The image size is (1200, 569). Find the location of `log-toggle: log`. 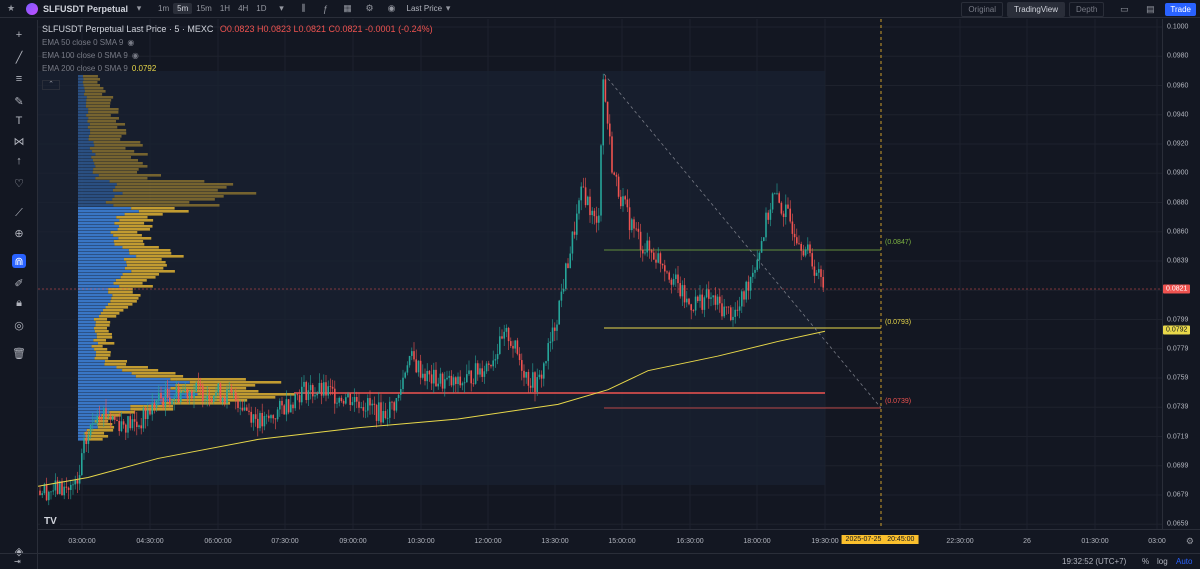

log-toggle: log is located at coordinates (1162, 561).